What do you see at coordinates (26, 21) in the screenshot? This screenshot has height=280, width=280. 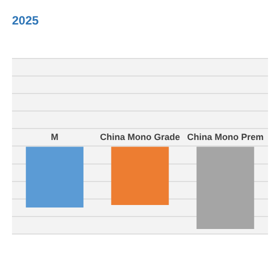 I see `chart-title: 2025` at bounding box center [26, 21].